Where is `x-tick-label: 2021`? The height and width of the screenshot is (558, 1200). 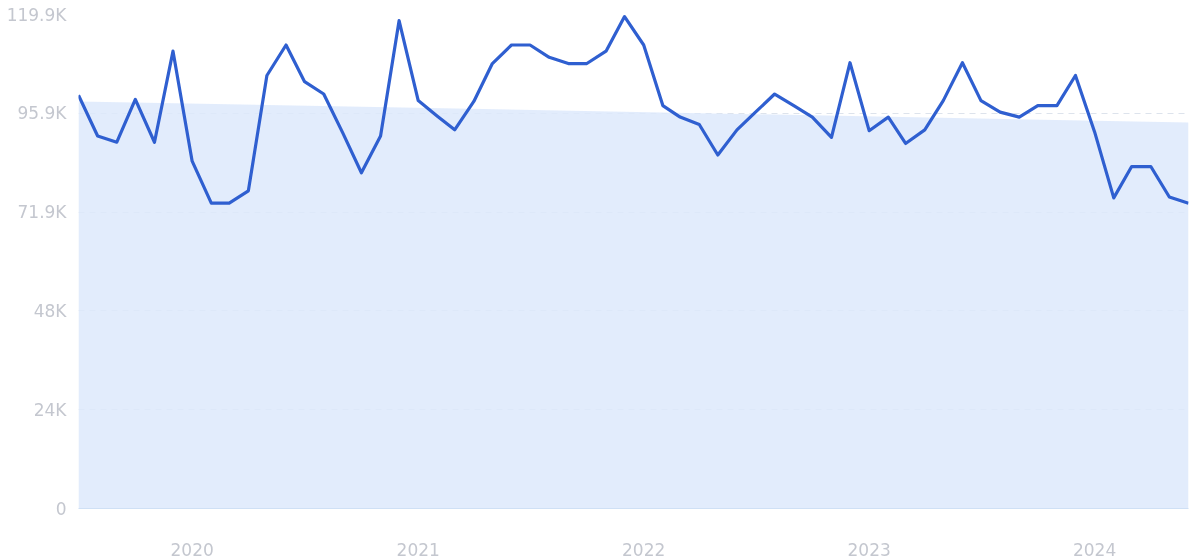
x-tick-label: 2021 is located at coordinates (418, 548).